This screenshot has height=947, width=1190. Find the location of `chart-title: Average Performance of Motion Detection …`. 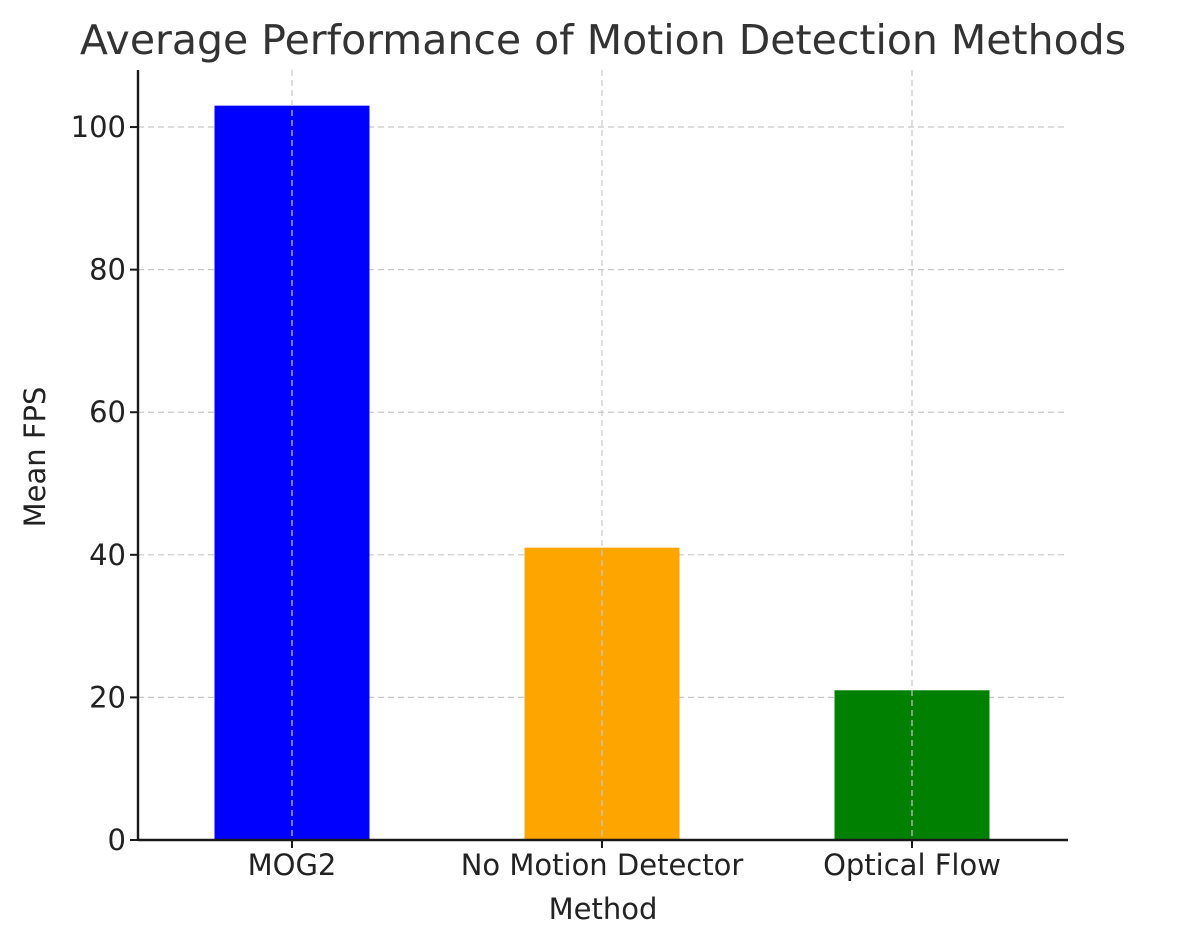

chart-title: Average Performance of Motion Detection … is located at coordinates (603, 40).